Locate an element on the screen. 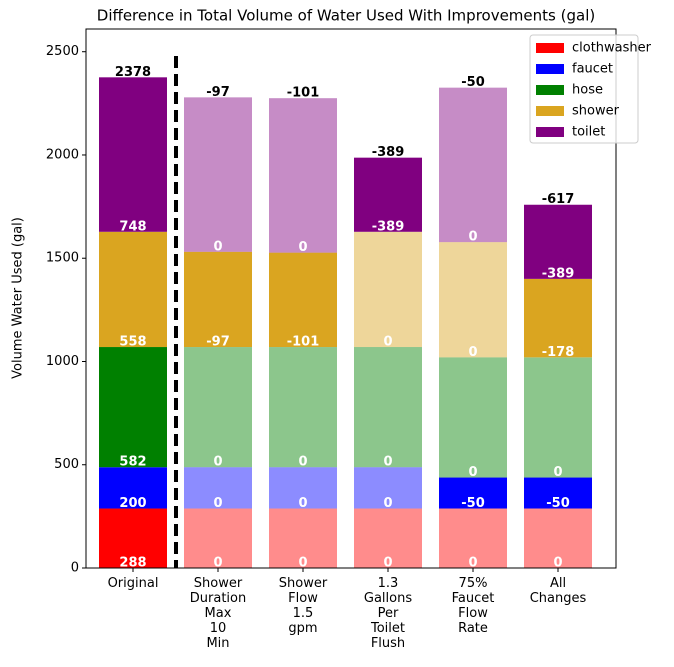  x-tick-label: 75% Faucet Flow Rate is located at coordinates (473, 606).